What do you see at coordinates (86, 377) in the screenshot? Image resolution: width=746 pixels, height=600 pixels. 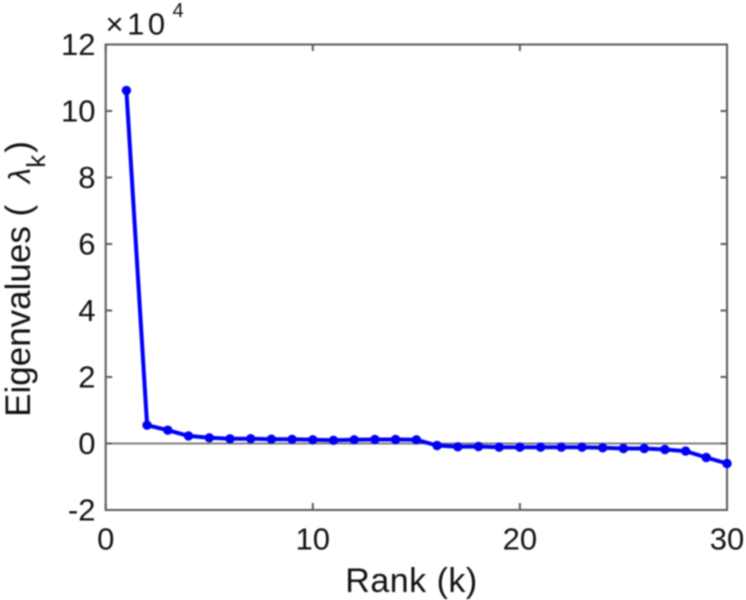 I see `svg-text: 2` at bounding box center [86, 377].